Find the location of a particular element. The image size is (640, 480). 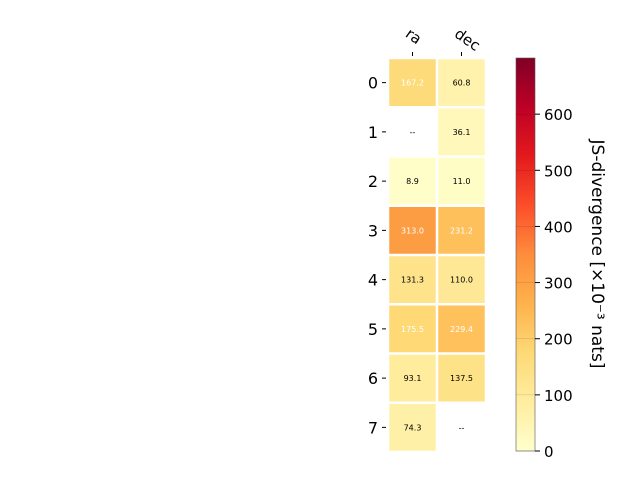

row-label: 2 is located at coordinates (373, 181).